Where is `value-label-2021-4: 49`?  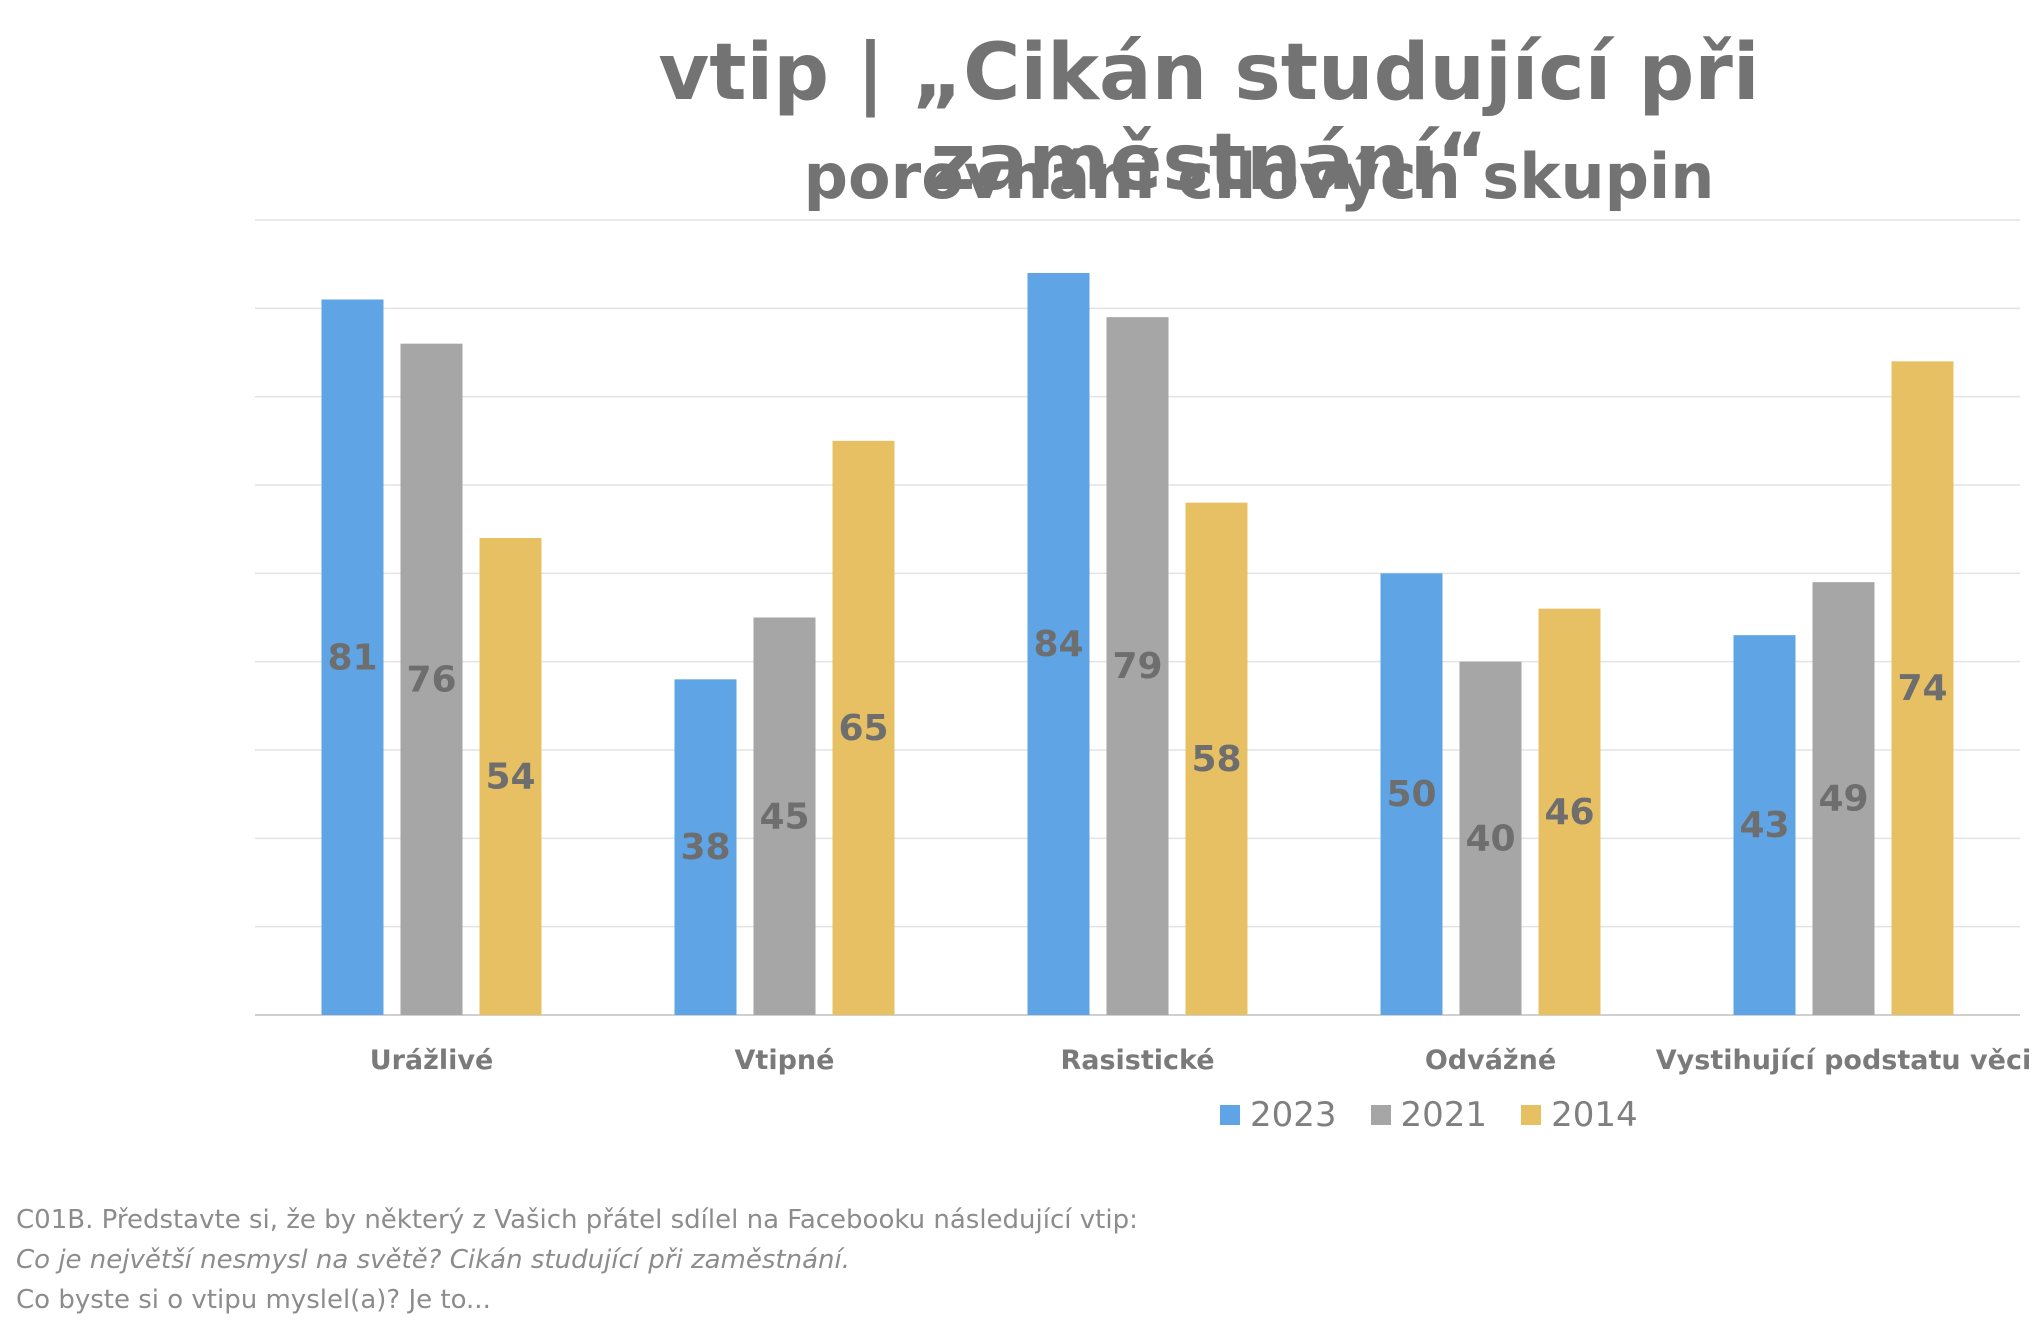
value-label-2021-4: 49 is located at coordinates (1843, 799).